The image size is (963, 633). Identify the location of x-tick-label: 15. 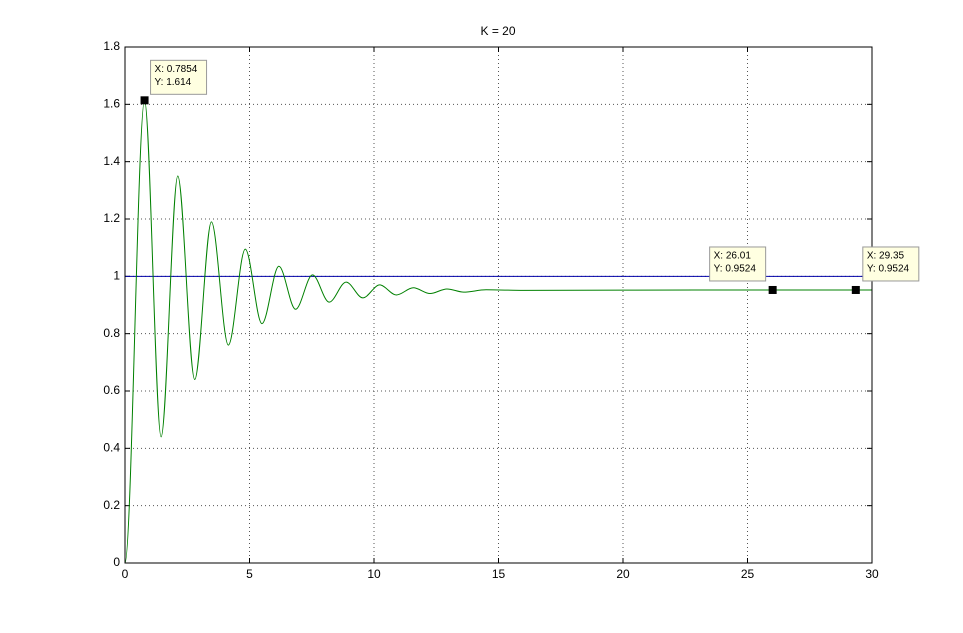
(499, 574).